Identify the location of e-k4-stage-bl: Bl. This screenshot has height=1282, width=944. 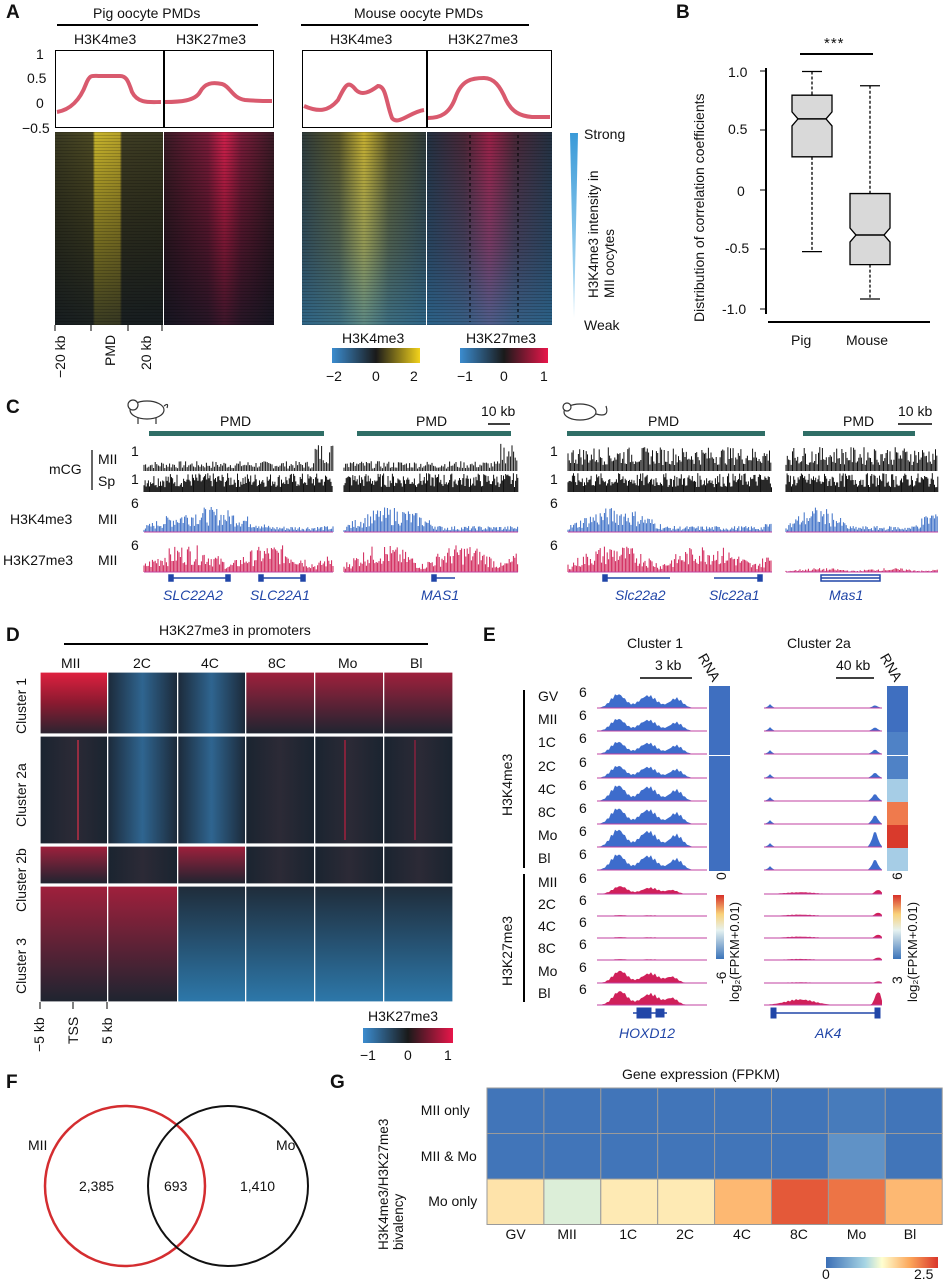
(544, 858).